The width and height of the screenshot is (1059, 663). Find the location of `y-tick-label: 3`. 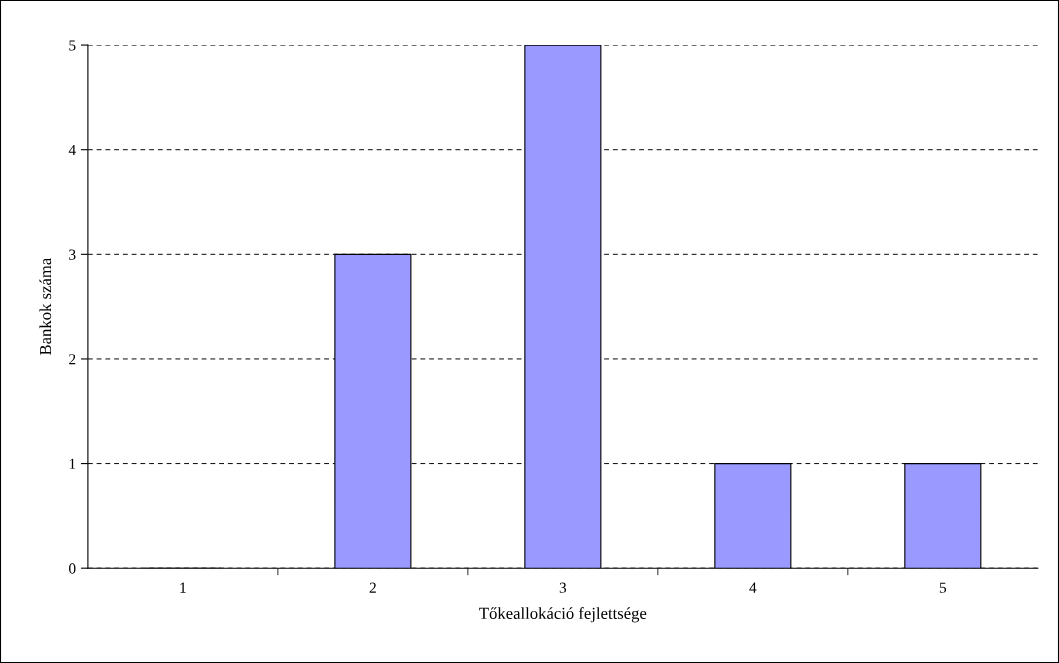

y-tick-label: 3 is located at coordinates (72, 254).